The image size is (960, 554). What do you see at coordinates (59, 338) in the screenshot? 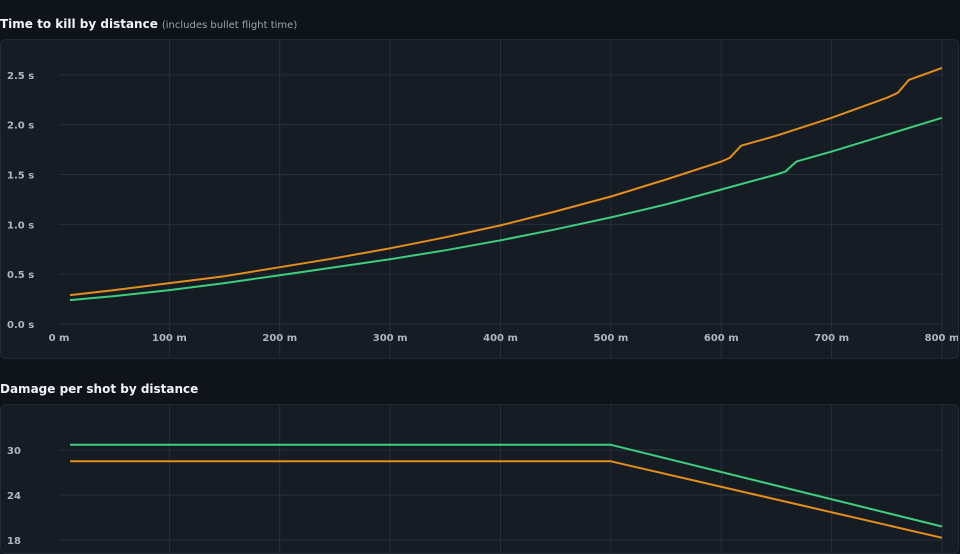
I see `chart0-x-tick-label: 0 m` at bounding box center [59, 338].